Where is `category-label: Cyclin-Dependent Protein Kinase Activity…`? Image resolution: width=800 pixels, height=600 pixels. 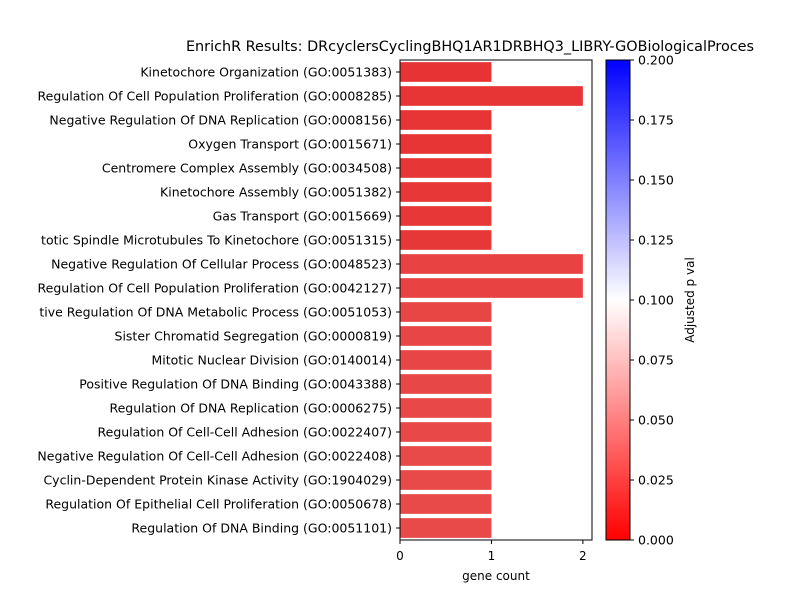
category-label: Cyclin-Dependent Protein Kinase Activity… is located at coordinates (217, 480).